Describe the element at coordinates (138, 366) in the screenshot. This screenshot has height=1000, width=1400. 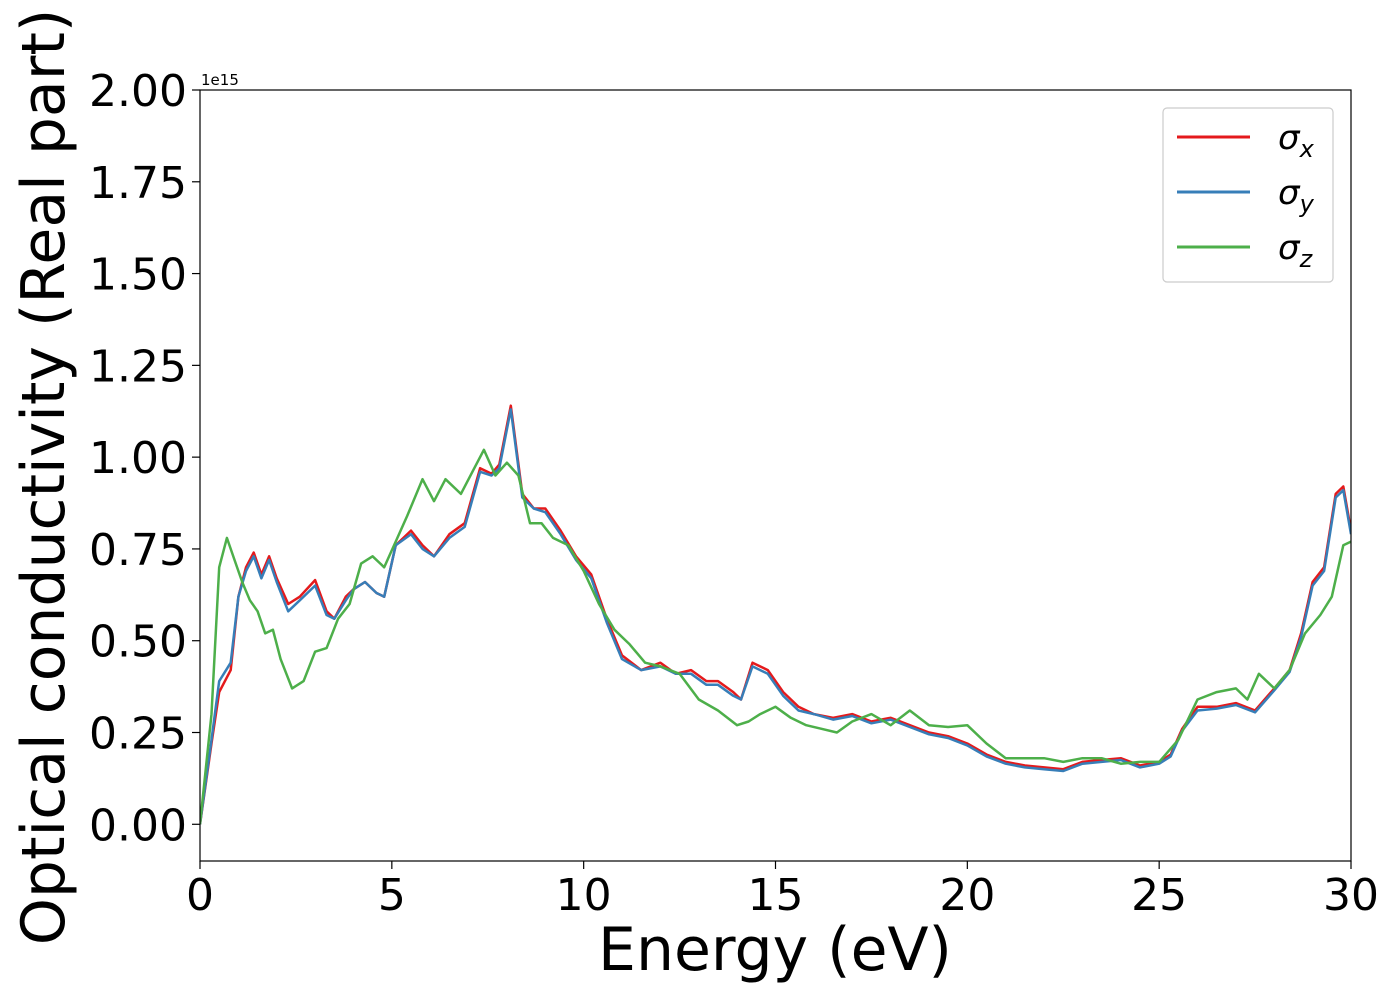
I see `y-tick-label: 1.25` at that location.